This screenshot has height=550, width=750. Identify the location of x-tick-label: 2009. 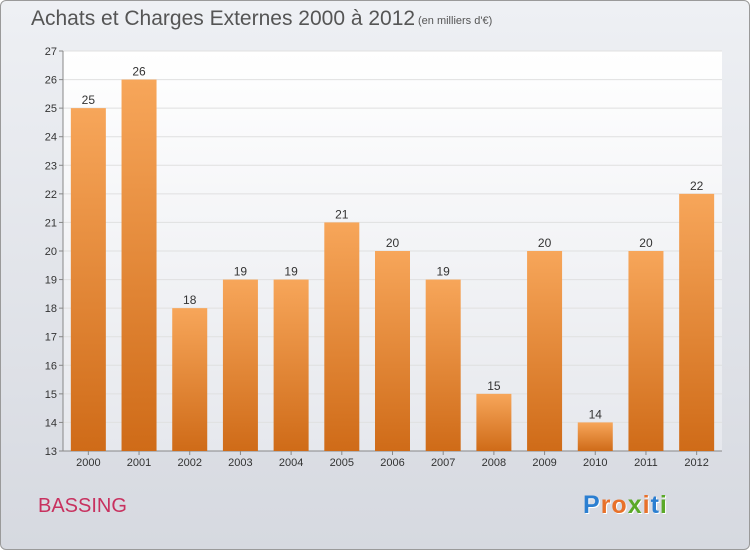
(544, 463).